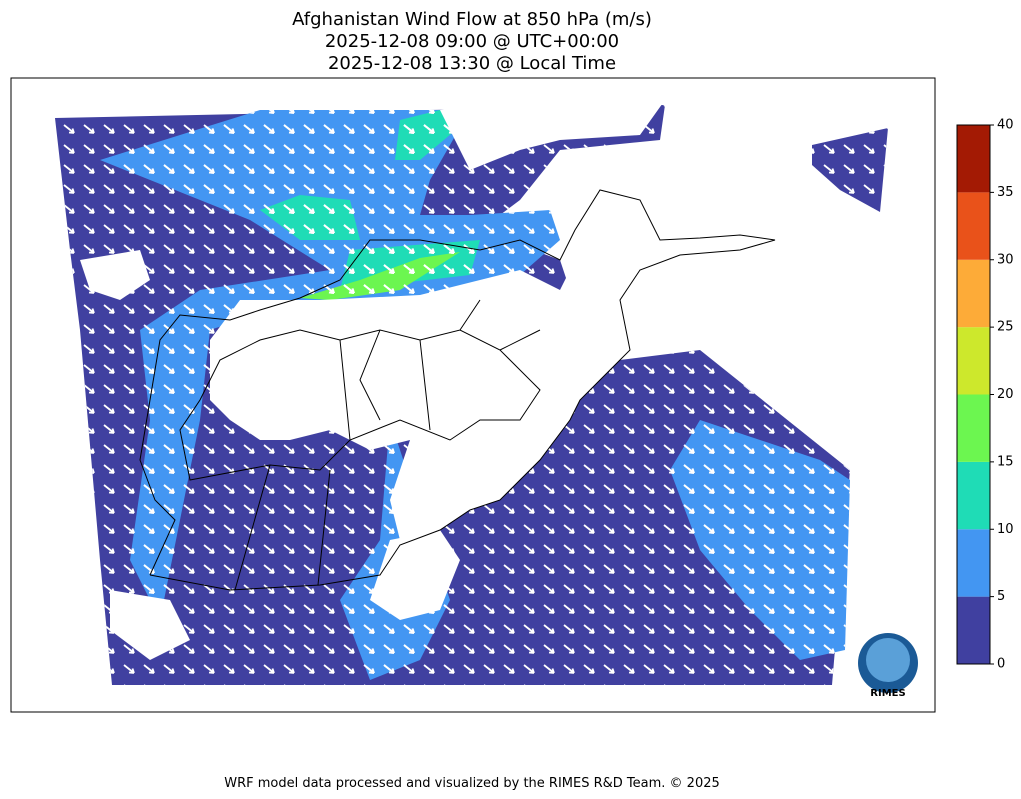  I want to click on title-line: 2025-12-08 13:30 @ Local Time, so click(472, 63).